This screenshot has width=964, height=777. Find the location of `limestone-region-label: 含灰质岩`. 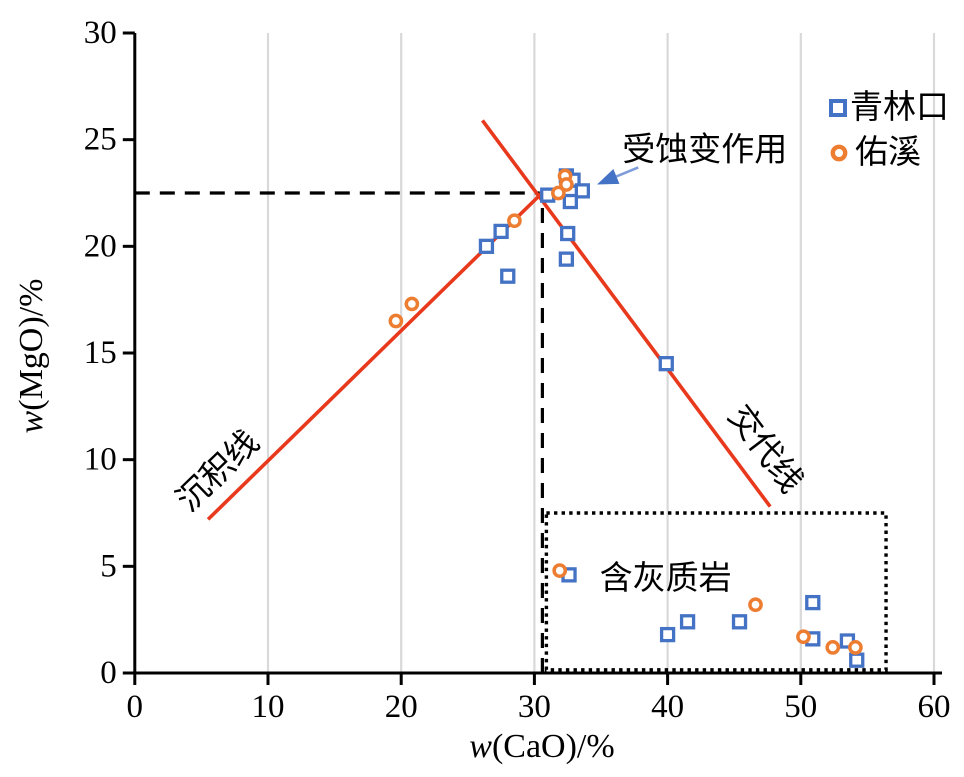

limestone-region-label: 含灰质岩 is located at coordinates (666, 578).